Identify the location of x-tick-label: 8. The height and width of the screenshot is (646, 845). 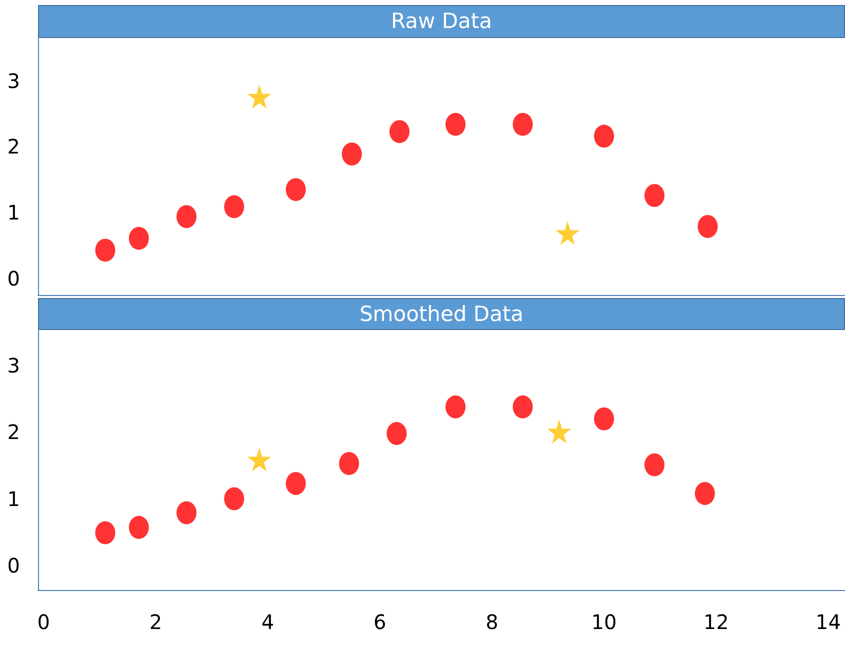
(492, 622).